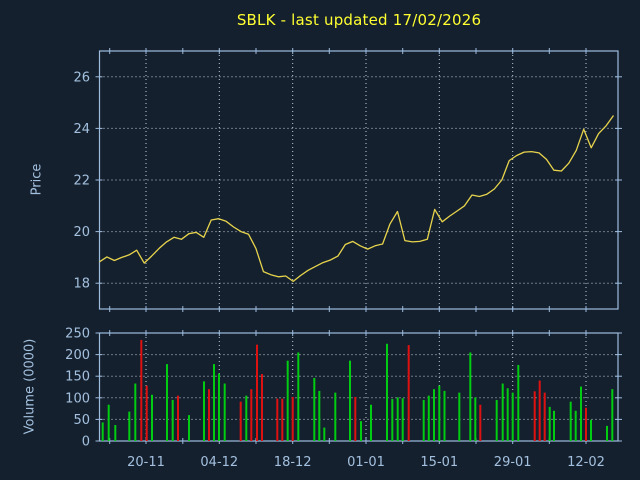 Image resolution: width=640 pixels, height=480 pixels. What do you see at coordinates (77, 355) in the screenshot?
I see `volume-tick-label: 200` at bounding box center [77, 355].